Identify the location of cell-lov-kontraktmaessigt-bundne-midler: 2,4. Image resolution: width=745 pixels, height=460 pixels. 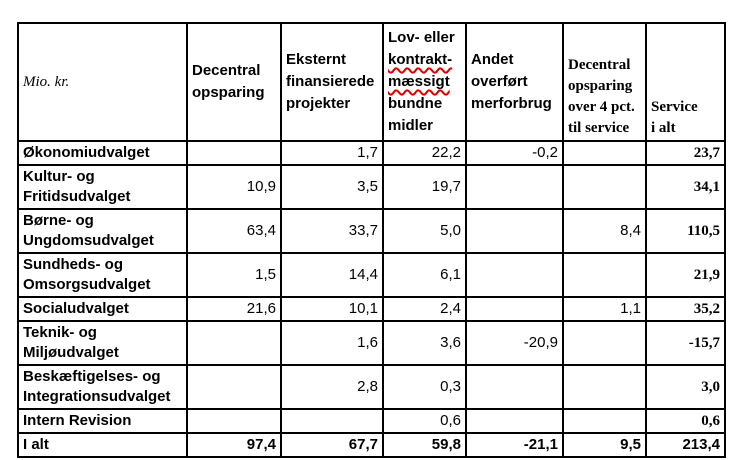
(424, 309).